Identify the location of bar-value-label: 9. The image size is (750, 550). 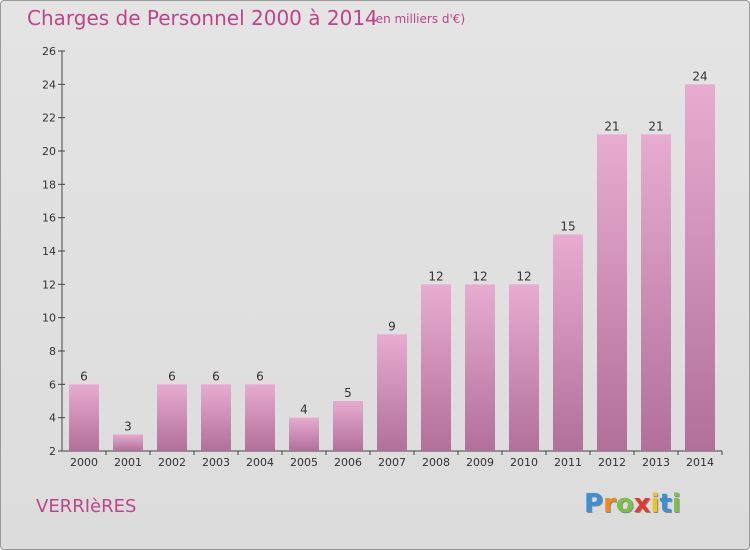
(392, 326).